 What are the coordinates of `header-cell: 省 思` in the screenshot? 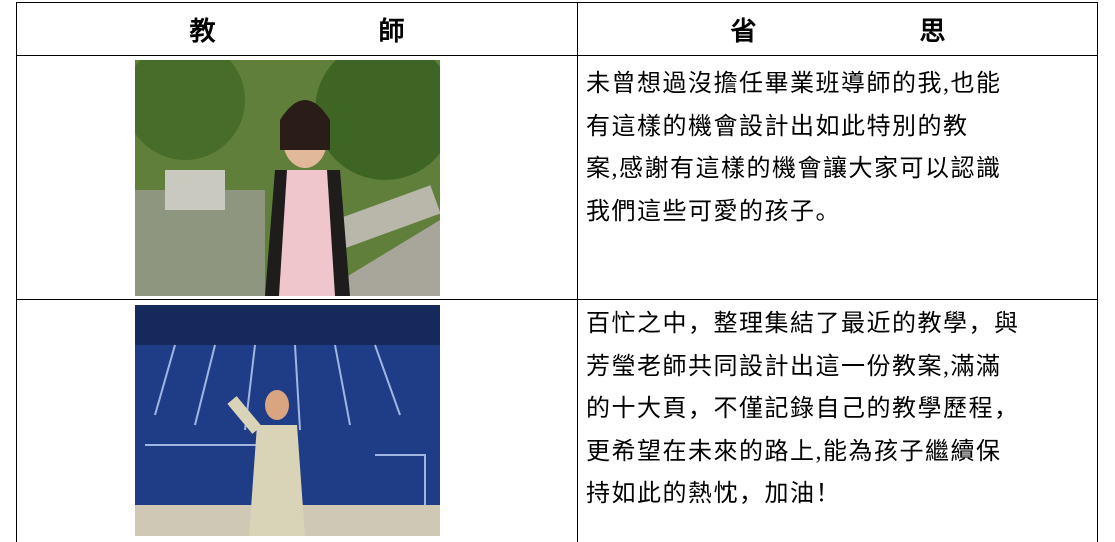 It's located at (838, 29).